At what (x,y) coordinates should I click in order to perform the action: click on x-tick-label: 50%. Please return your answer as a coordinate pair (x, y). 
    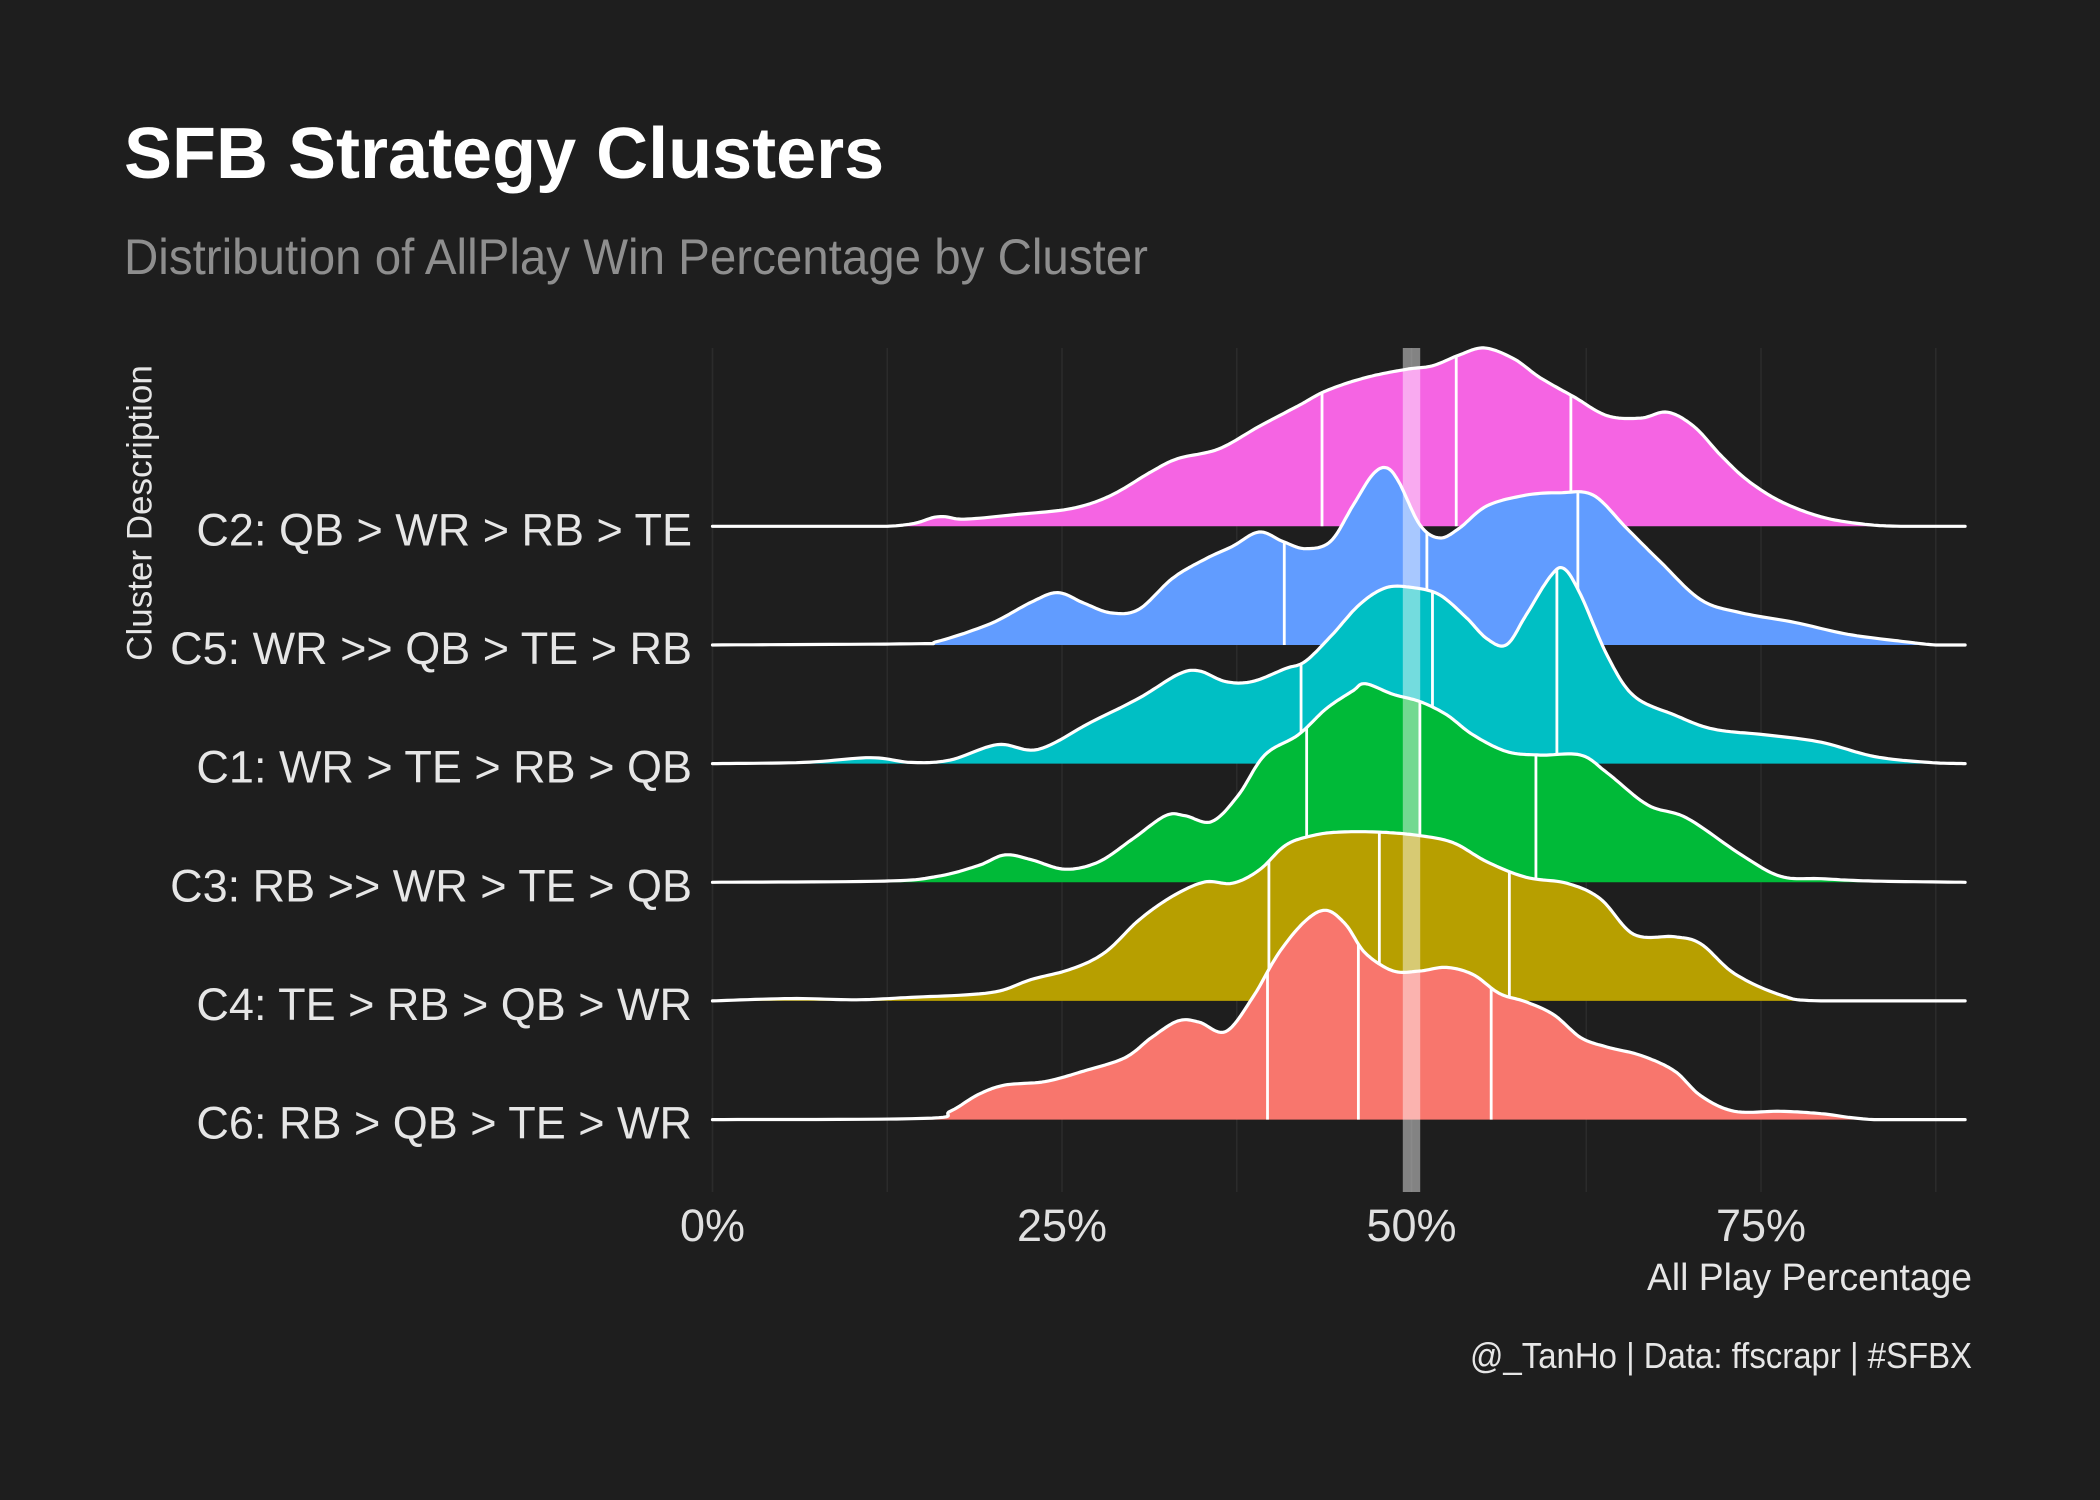
    Looking at the image, I should click on (1411, 1225).